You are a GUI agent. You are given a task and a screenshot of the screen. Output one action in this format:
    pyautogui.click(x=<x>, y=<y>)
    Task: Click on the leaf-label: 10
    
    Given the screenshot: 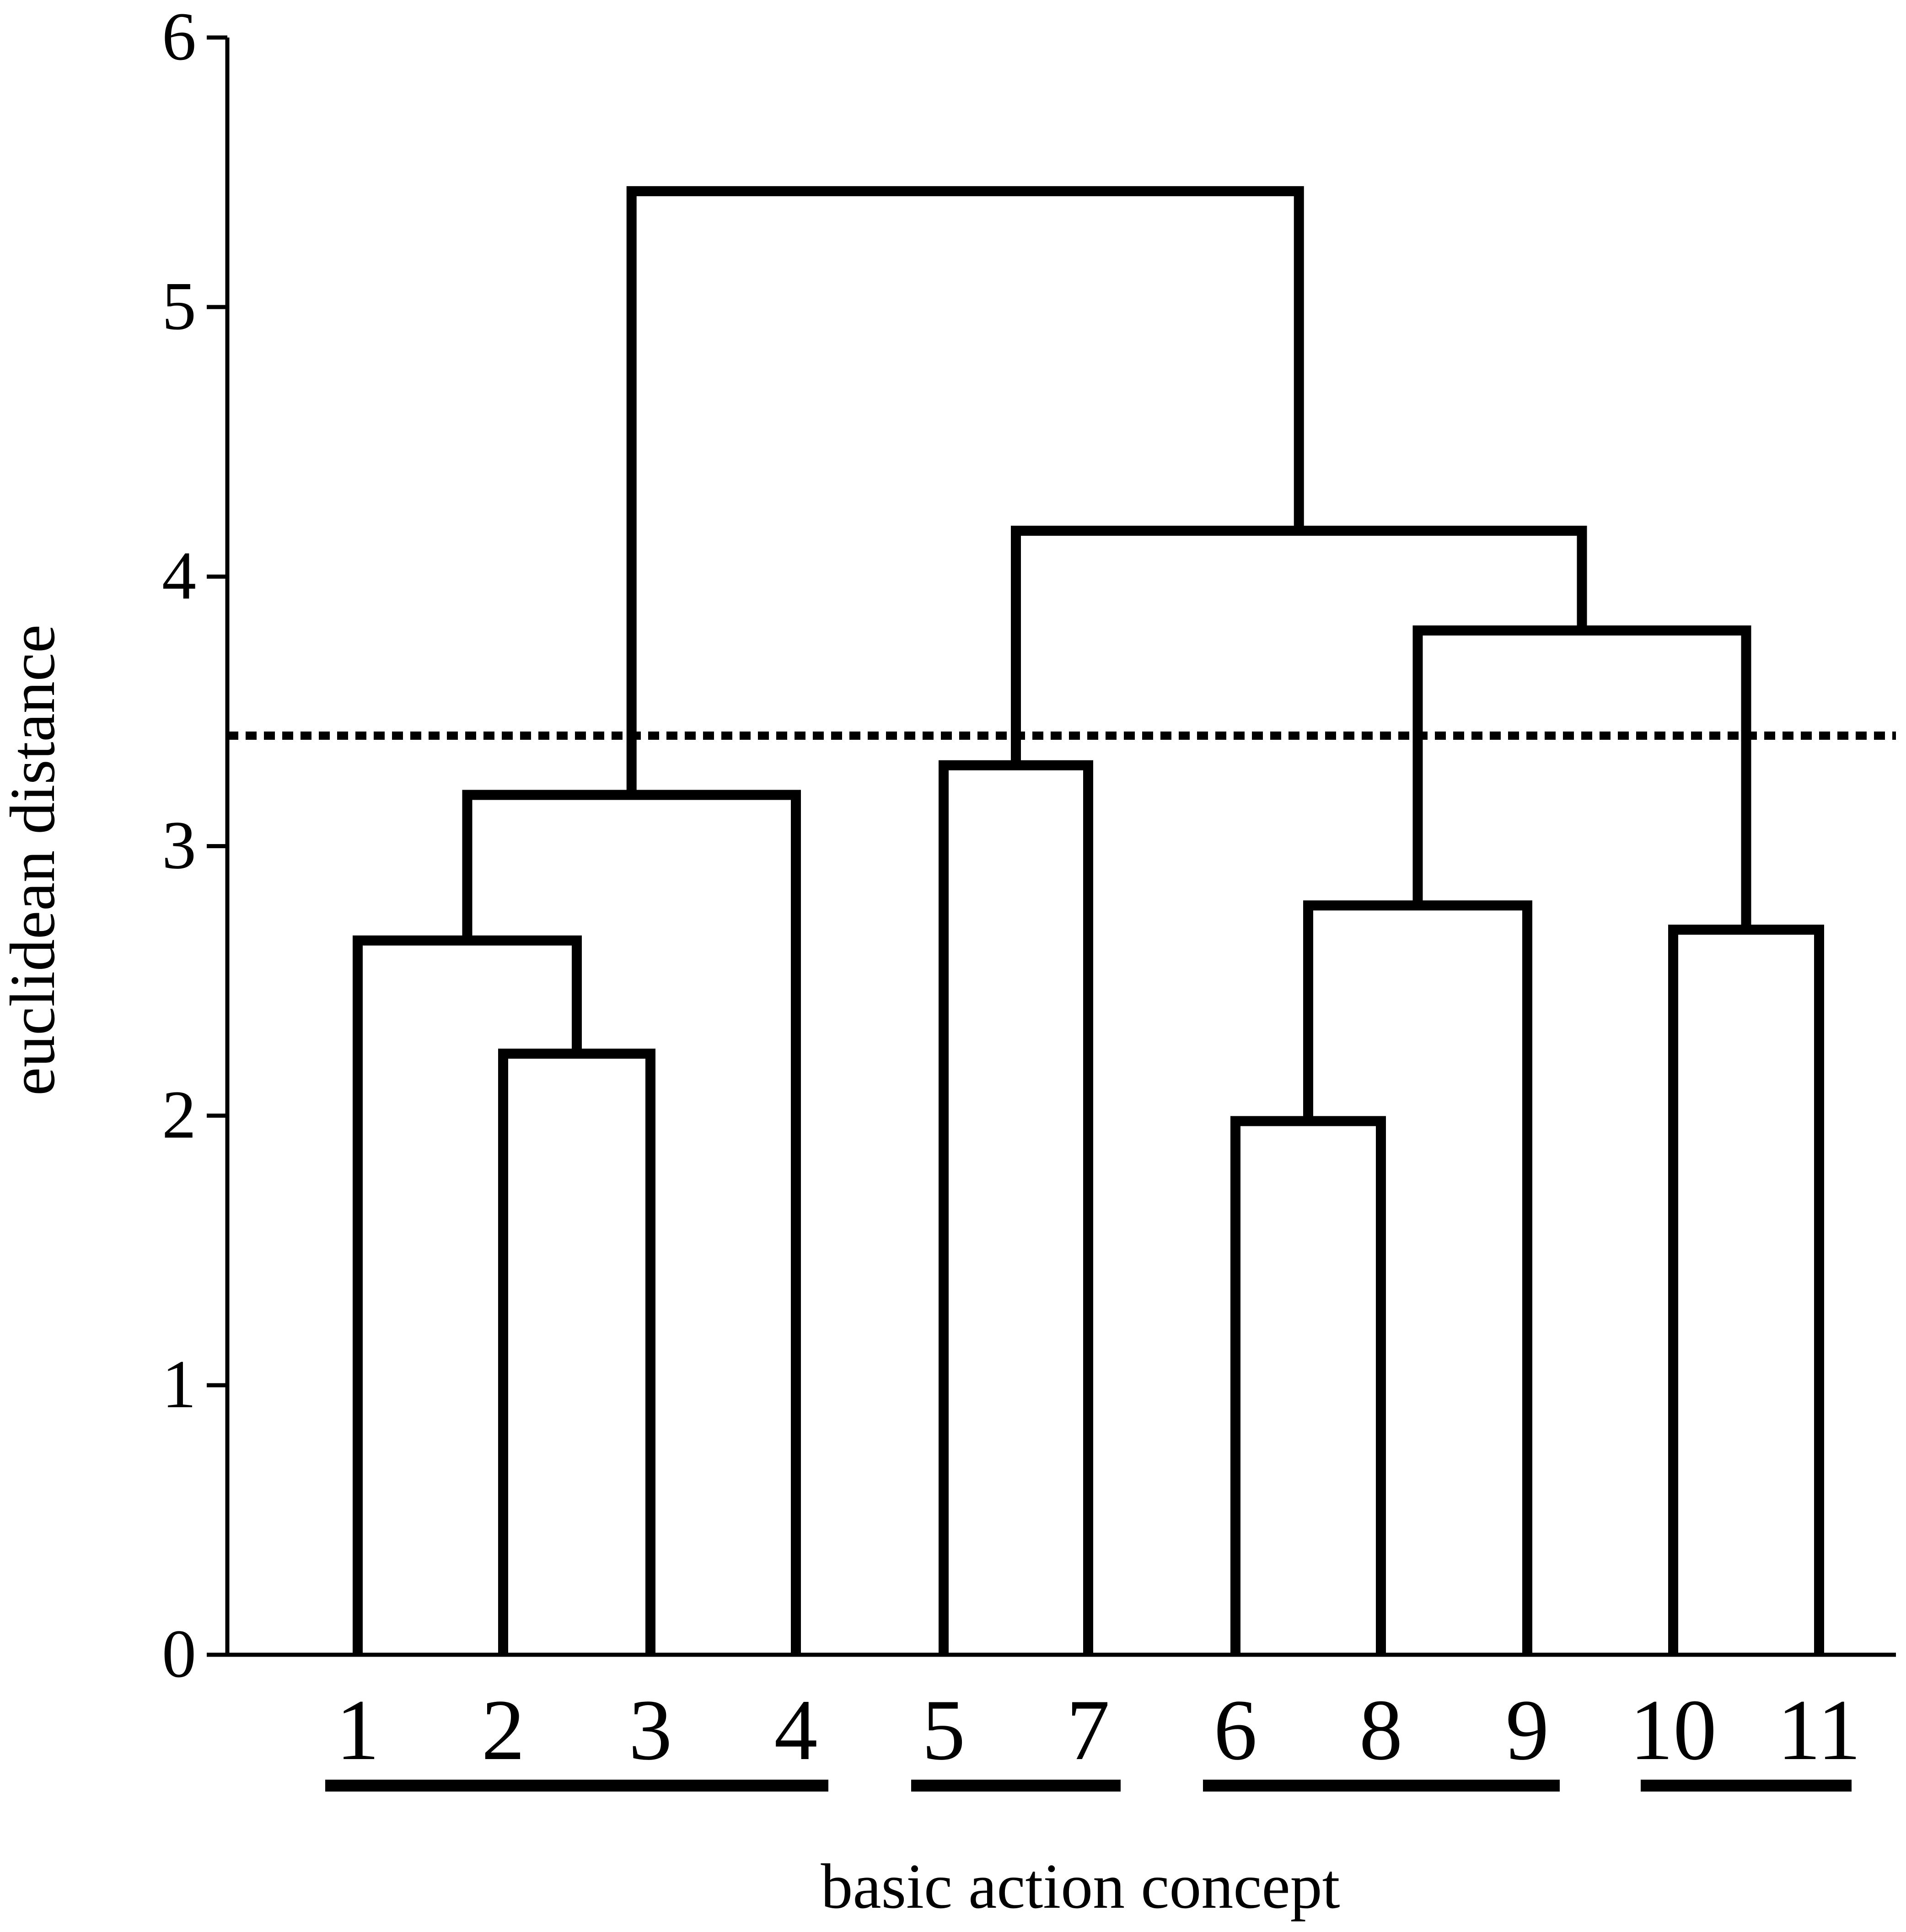 What is the action you would take?
    pyautogui.click(x=1673, y=1730)
    